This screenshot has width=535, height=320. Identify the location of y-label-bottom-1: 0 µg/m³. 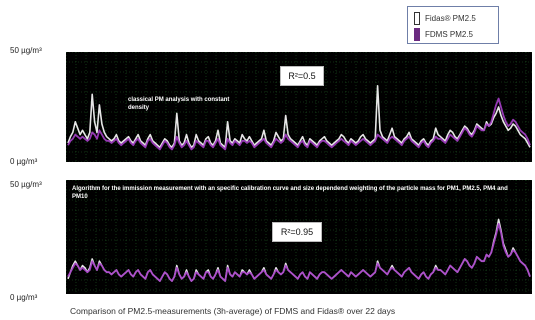
(24, 161).